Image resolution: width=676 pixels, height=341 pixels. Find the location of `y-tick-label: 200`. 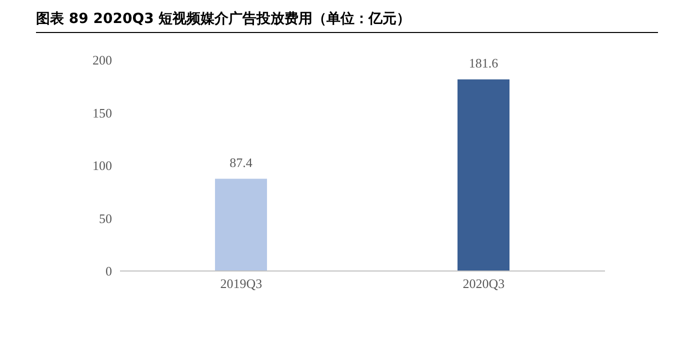

y-tick-label: 200 is located at coordinates (102, 60).